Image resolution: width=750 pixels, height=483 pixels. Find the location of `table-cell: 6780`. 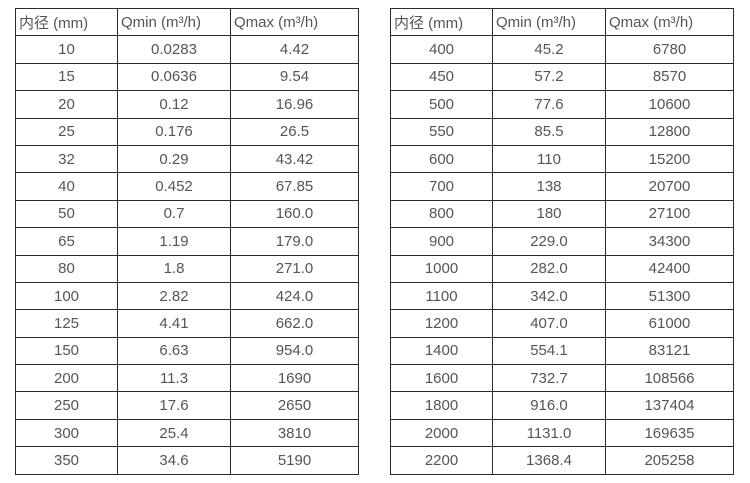

table-cell: 6780 is located at coordinates (669, 49).